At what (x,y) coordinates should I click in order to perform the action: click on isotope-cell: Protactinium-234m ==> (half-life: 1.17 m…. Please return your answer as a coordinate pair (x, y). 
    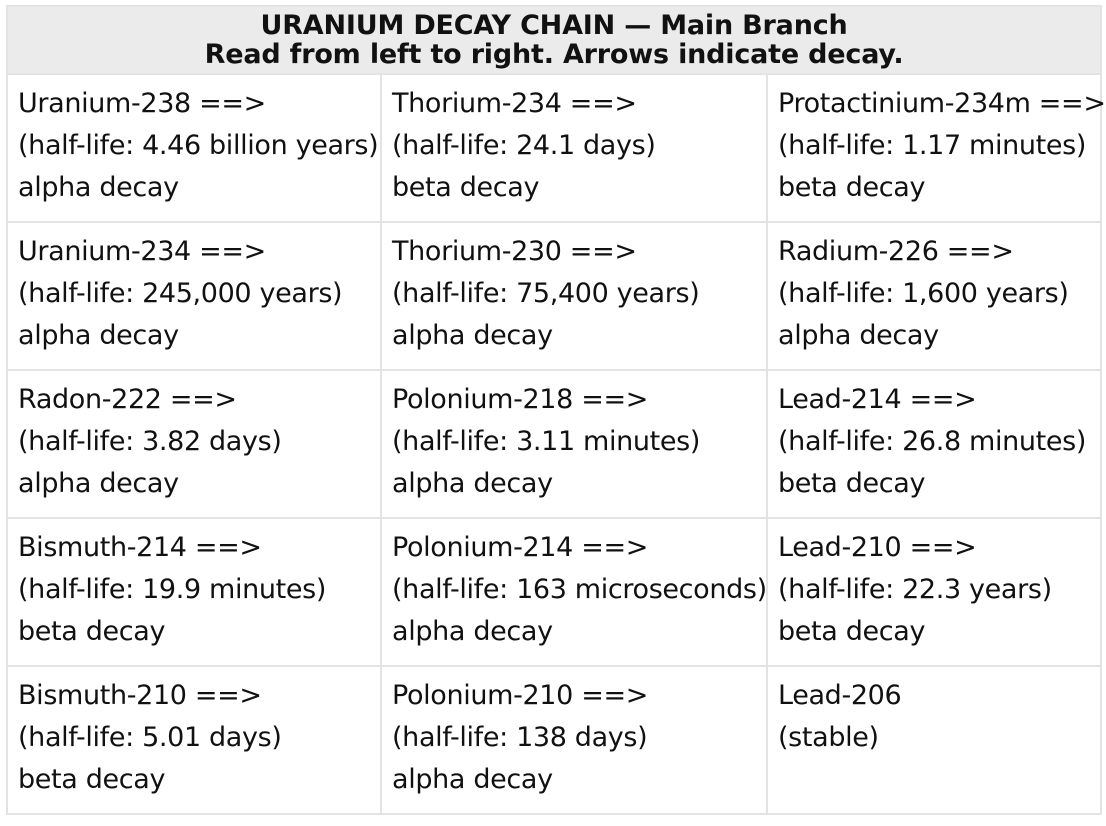
    Looking at the image, I should click on (934, 148).